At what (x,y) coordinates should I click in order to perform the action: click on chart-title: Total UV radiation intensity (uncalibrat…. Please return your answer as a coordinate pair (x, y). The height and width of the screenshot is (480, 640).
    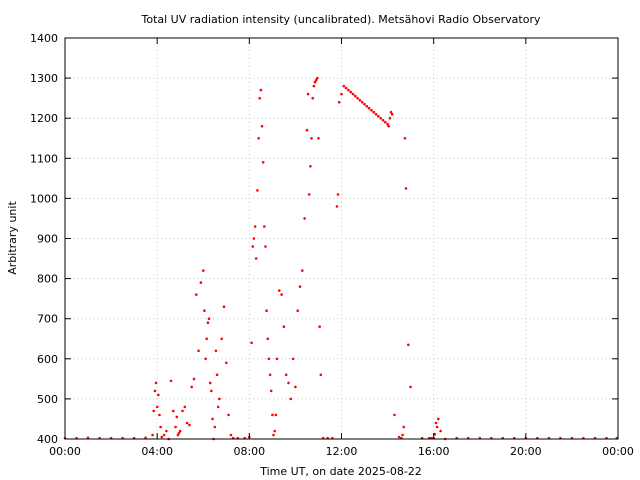
    Looking at the image, I should click on (341, 19).